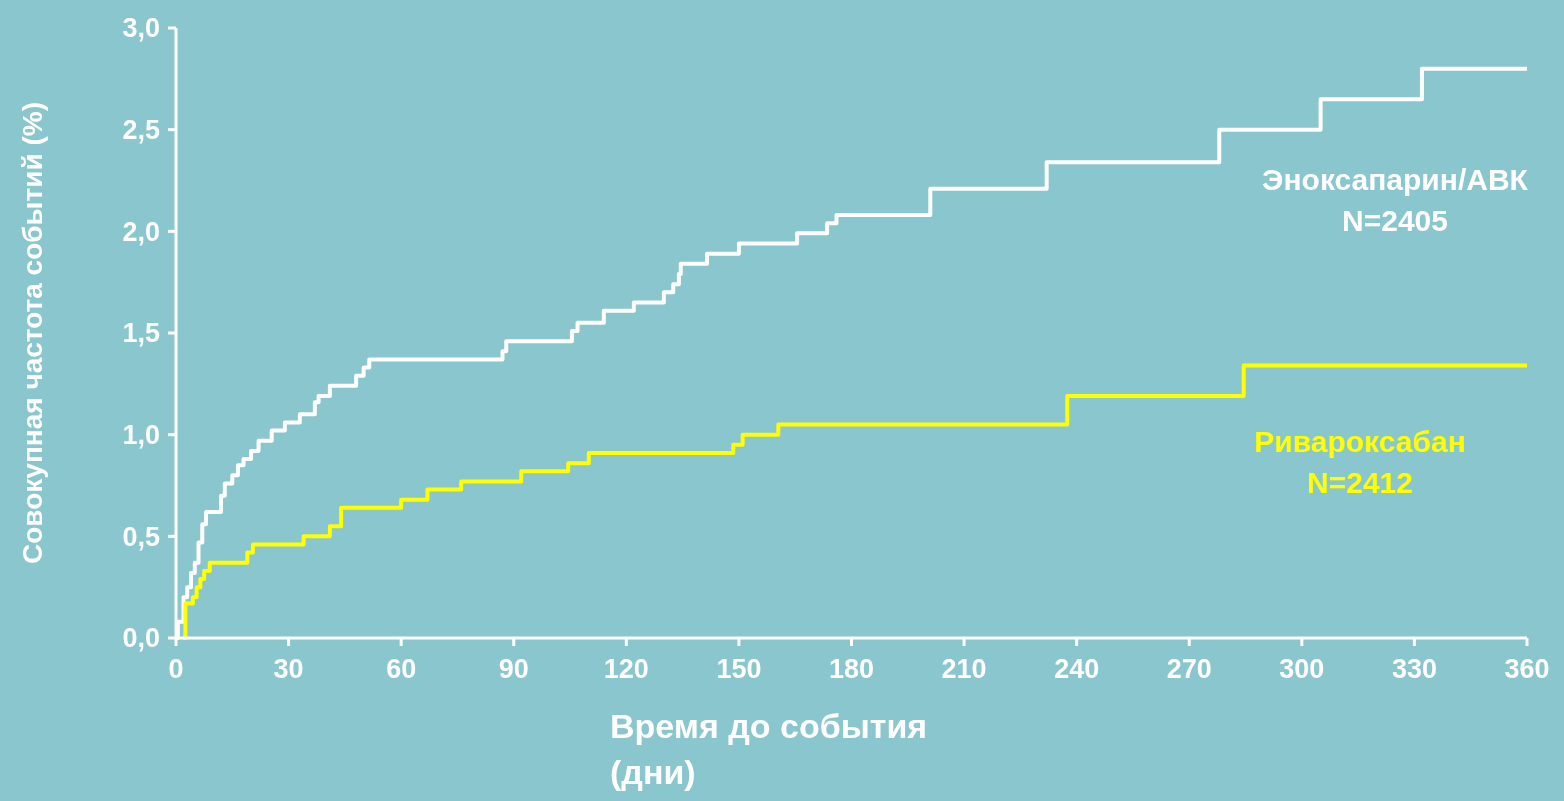 The height and width of the screenshot is (801, 1564). Describe the element at coordinates (141, 333) in the screenshot. I see `y-tick-label: 1,5` at that location.